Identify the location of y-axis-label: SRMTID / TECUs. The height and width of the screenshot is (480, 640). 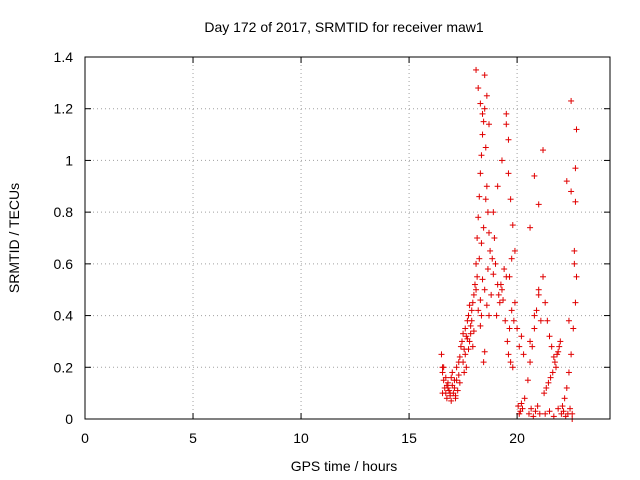
(14, 238).